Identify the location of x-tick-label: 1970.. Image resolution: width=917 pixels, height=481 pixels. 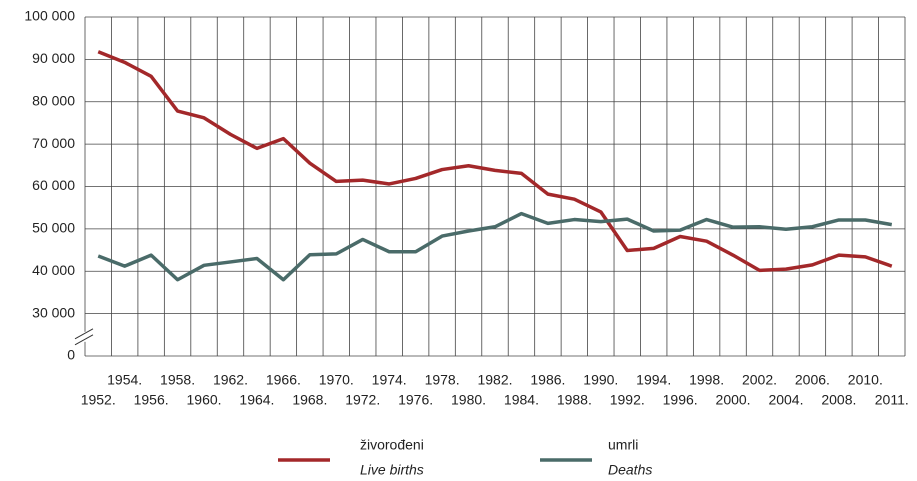
(336, 380).